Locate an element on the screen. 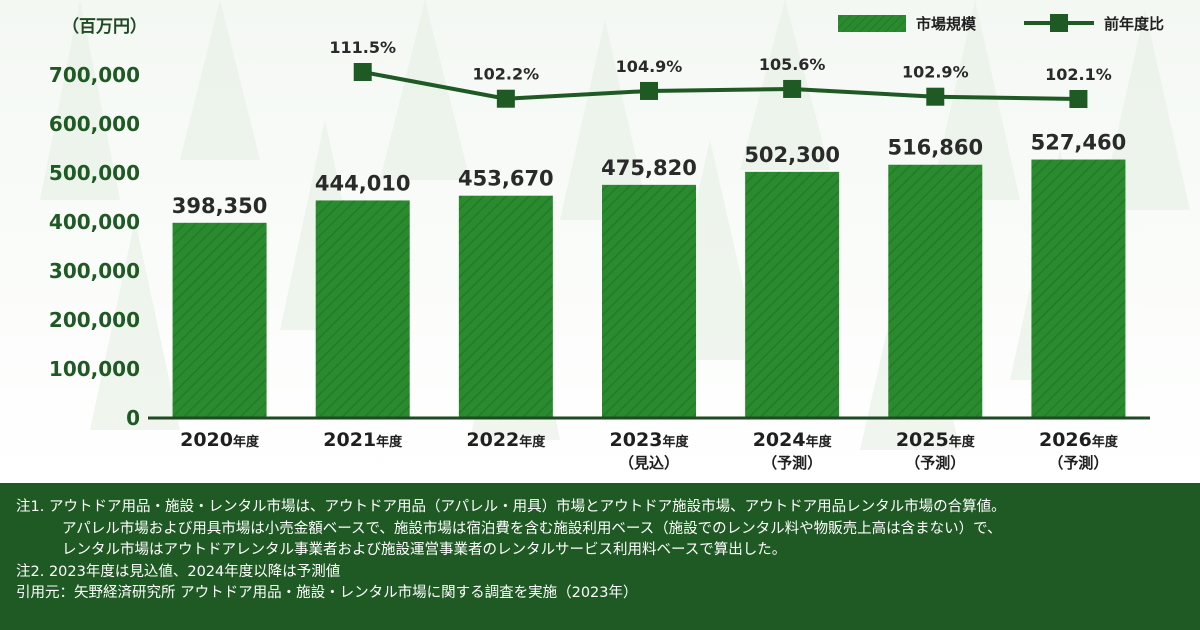 Image resolution: width=1200 pixels, height=630 pixels. bar-value-label: 398,350 is located at coordinates (220, 206).